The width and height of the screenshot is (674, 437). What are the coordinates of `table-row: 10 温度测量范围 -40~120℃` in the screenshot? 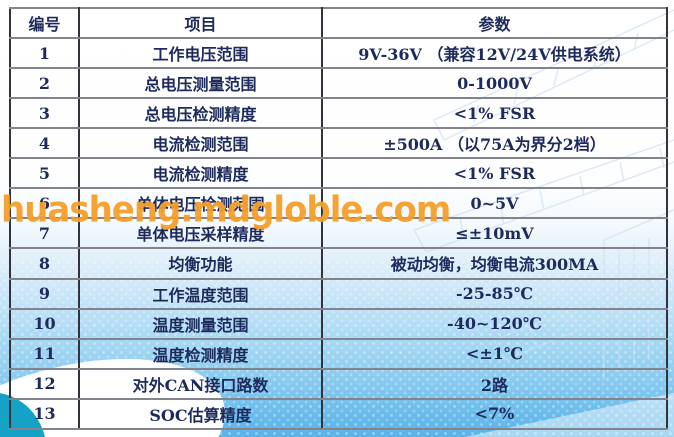 It's located at (338, 323).